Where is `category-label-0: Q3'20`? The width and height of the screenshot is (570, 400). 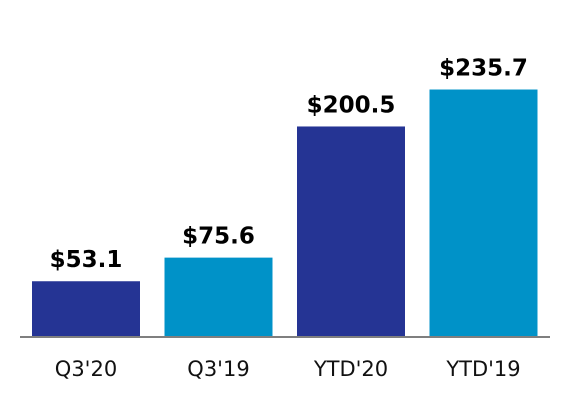
category-label-0: Q3'20 is located at coordinates (86, 369).